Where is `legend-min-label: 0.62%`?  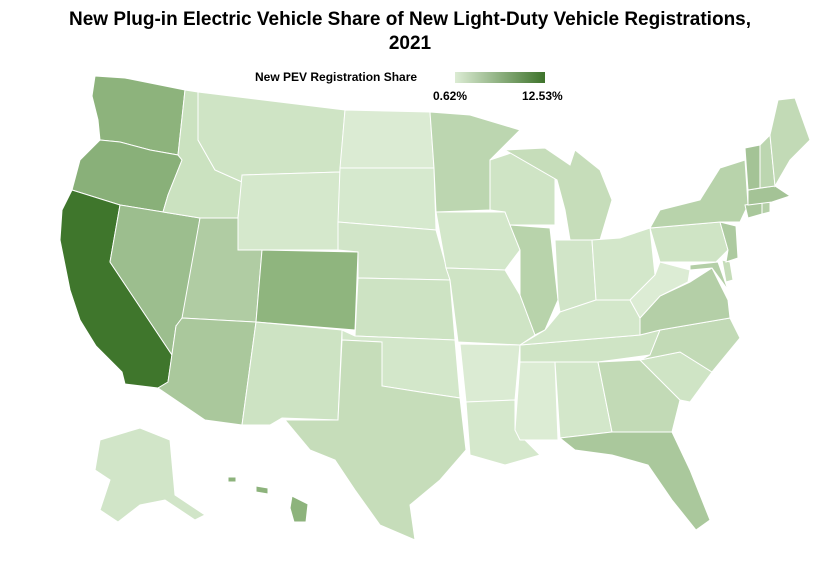
legend-min-label: 0.62% is located at coordinates (450, 96).